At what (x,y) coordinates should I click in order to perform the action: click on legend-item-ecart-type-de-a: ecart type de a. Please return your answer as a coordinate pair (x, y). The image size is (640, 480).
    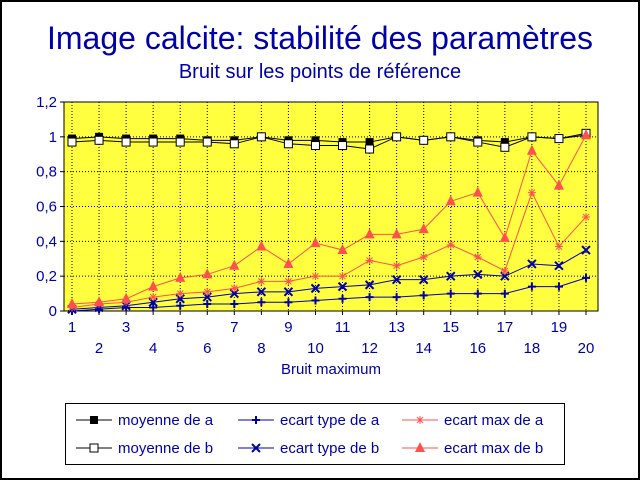
    Looking at the image, I should click on (308, 420).